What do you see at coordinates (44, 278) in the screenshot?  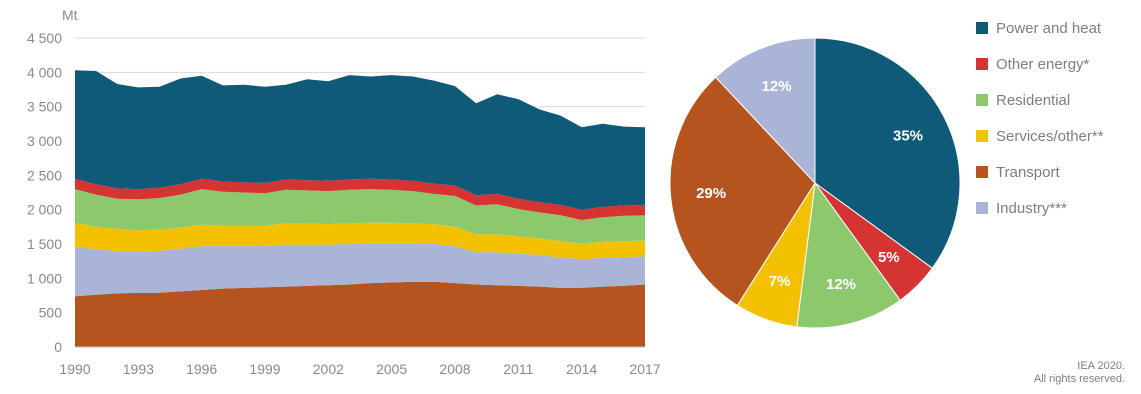 I see `y-tick-label: 1 000` at bounding box center [44, 278].